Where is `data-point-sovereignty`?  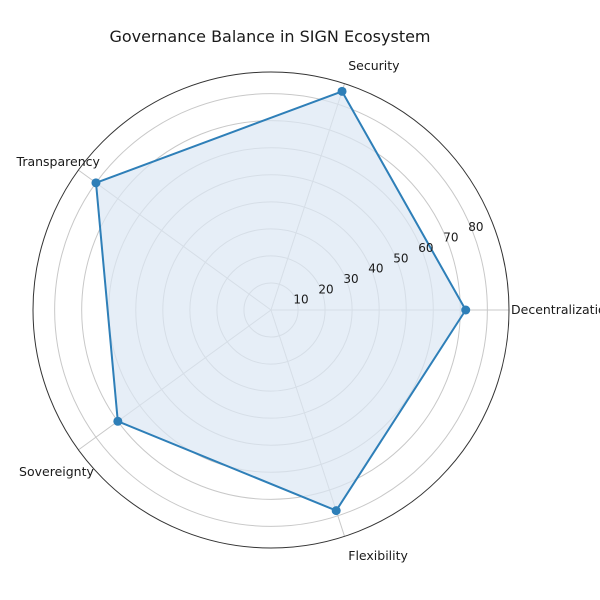
data-point-sovereignty is located at coordinates (118, 421).